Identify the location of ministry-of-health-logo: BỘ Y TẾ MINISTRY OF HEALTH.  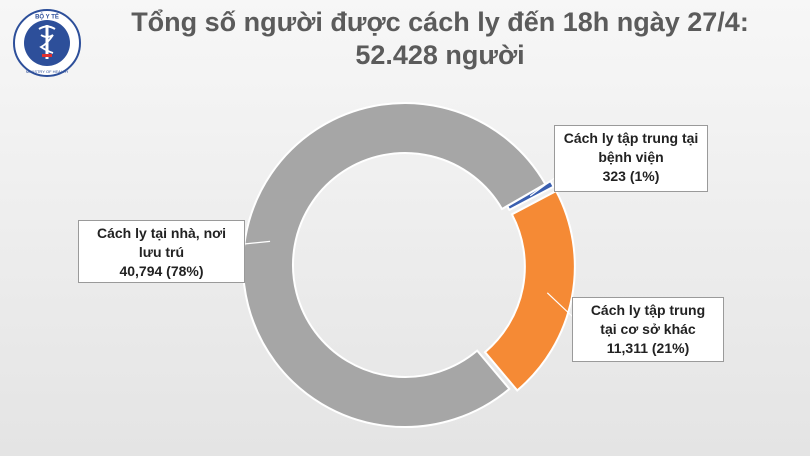
(47, 43).